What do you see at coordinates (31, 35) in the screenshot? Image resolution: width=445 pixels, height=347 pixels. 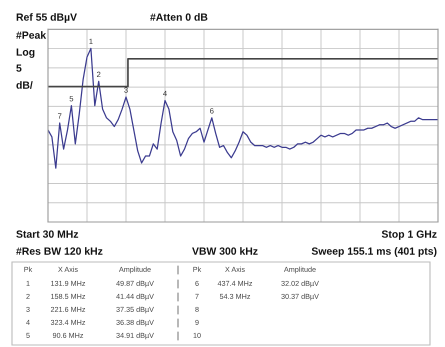 I see `text: #Peak` at bounding box center [31, 35].